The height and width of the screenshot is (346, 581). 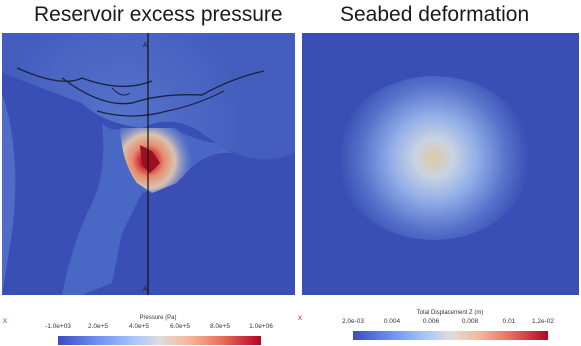 I want to click on section-label-bottom: A', so click(x=146, y=289).